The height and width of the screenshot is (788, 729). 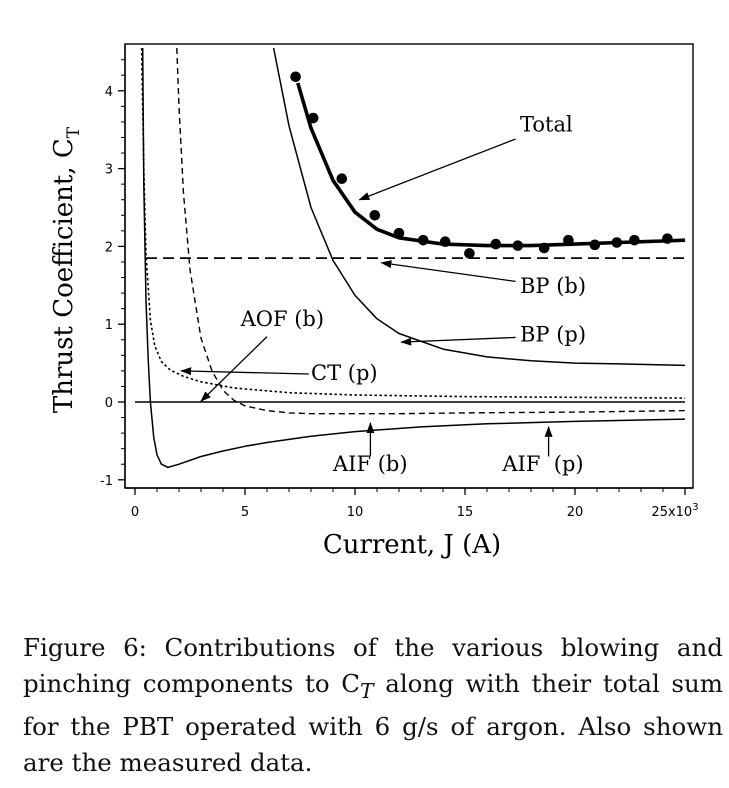 I want to click on y-tick-label: 2, so click(x=109, y=247).